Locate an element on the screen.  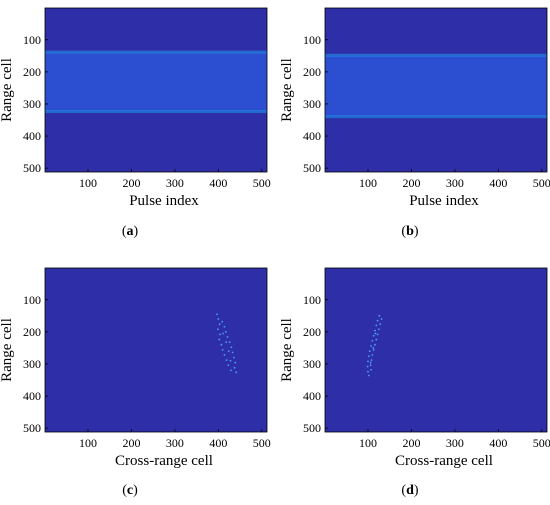
panel-label: (c) is located at coordinates (130, 490).